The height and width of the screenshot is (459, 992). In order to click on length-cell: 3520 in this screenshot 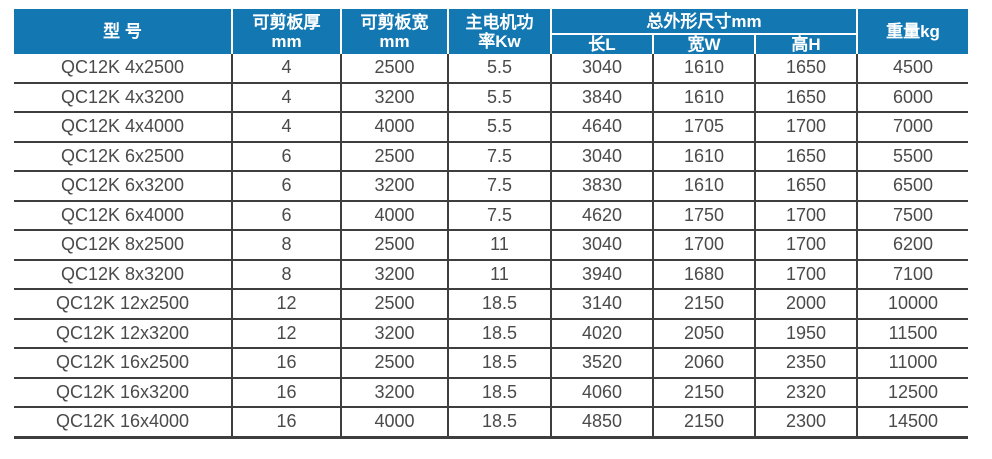, I will do `click(601, 363)`.